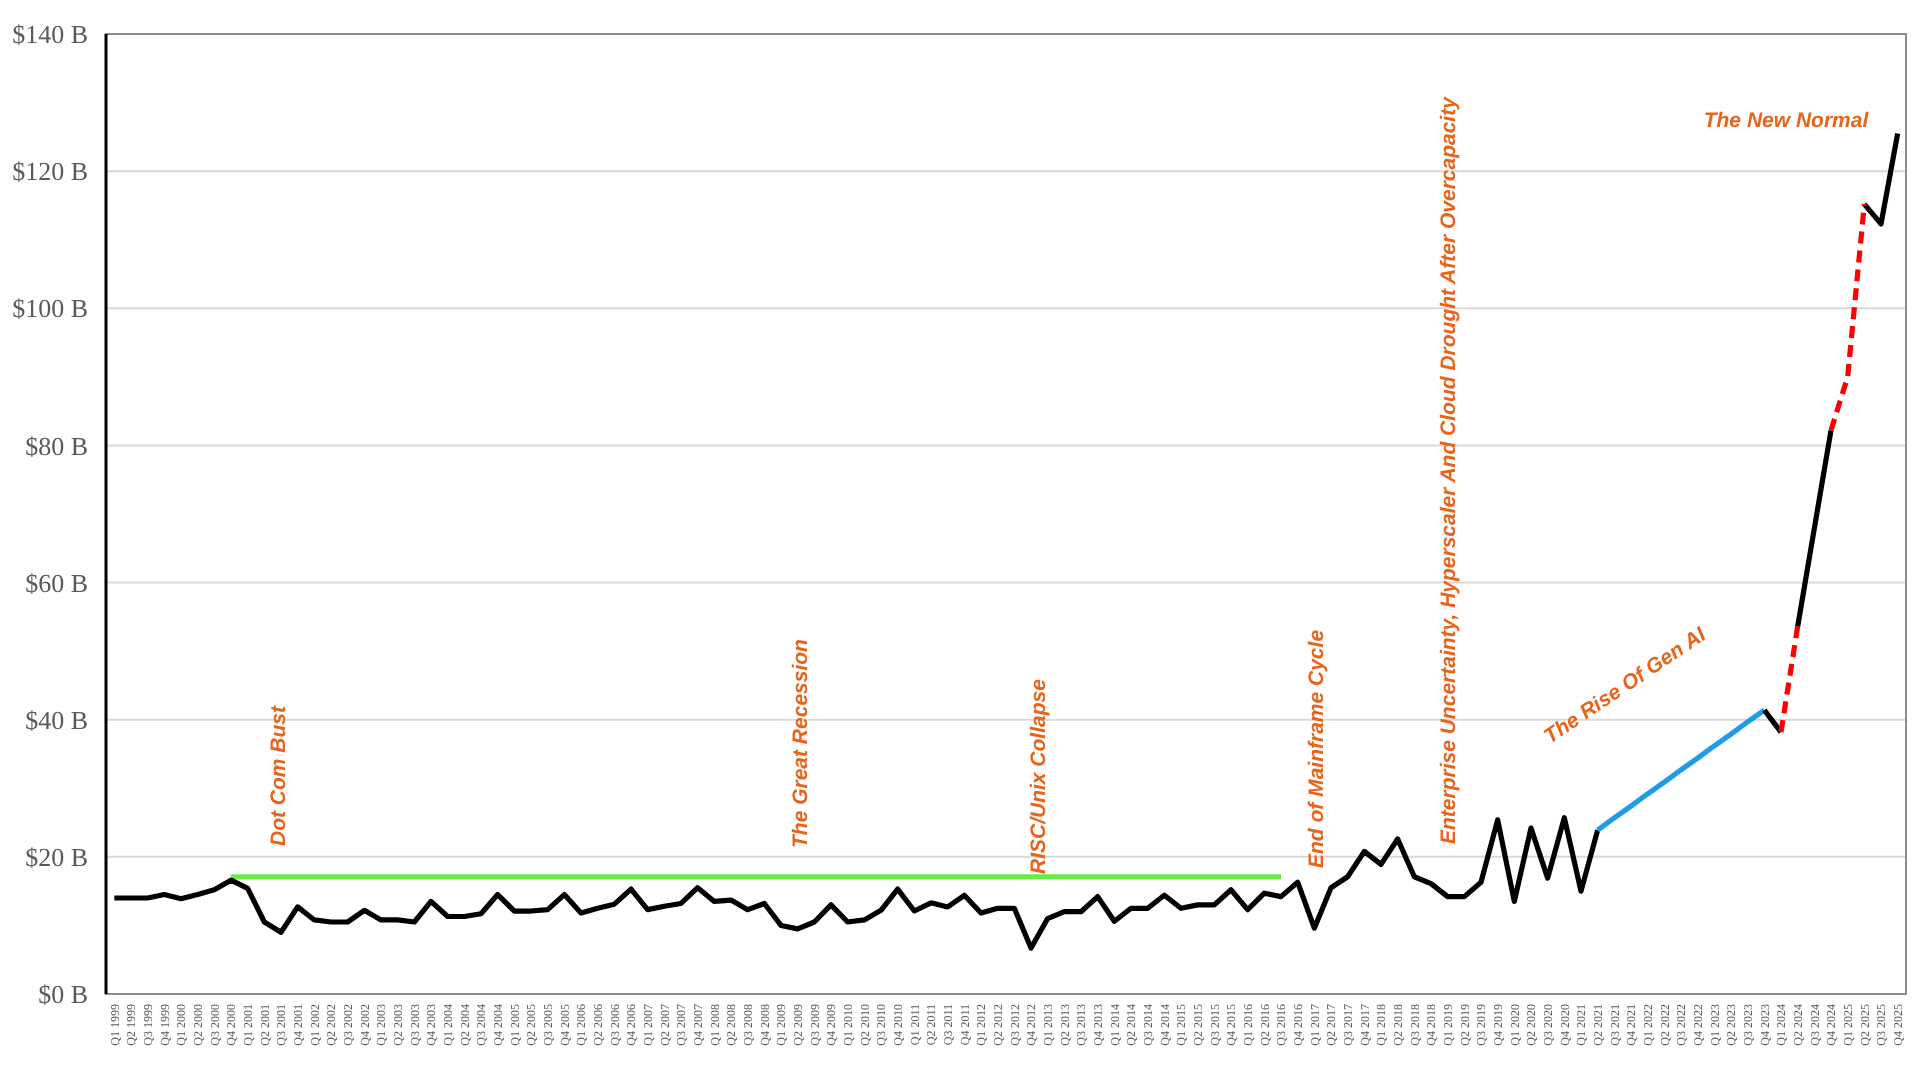  What do you see at coordinates (50, 34) in the screenshot?
I see `y-tick-label: $140 B` at bounding box center [50, 34].